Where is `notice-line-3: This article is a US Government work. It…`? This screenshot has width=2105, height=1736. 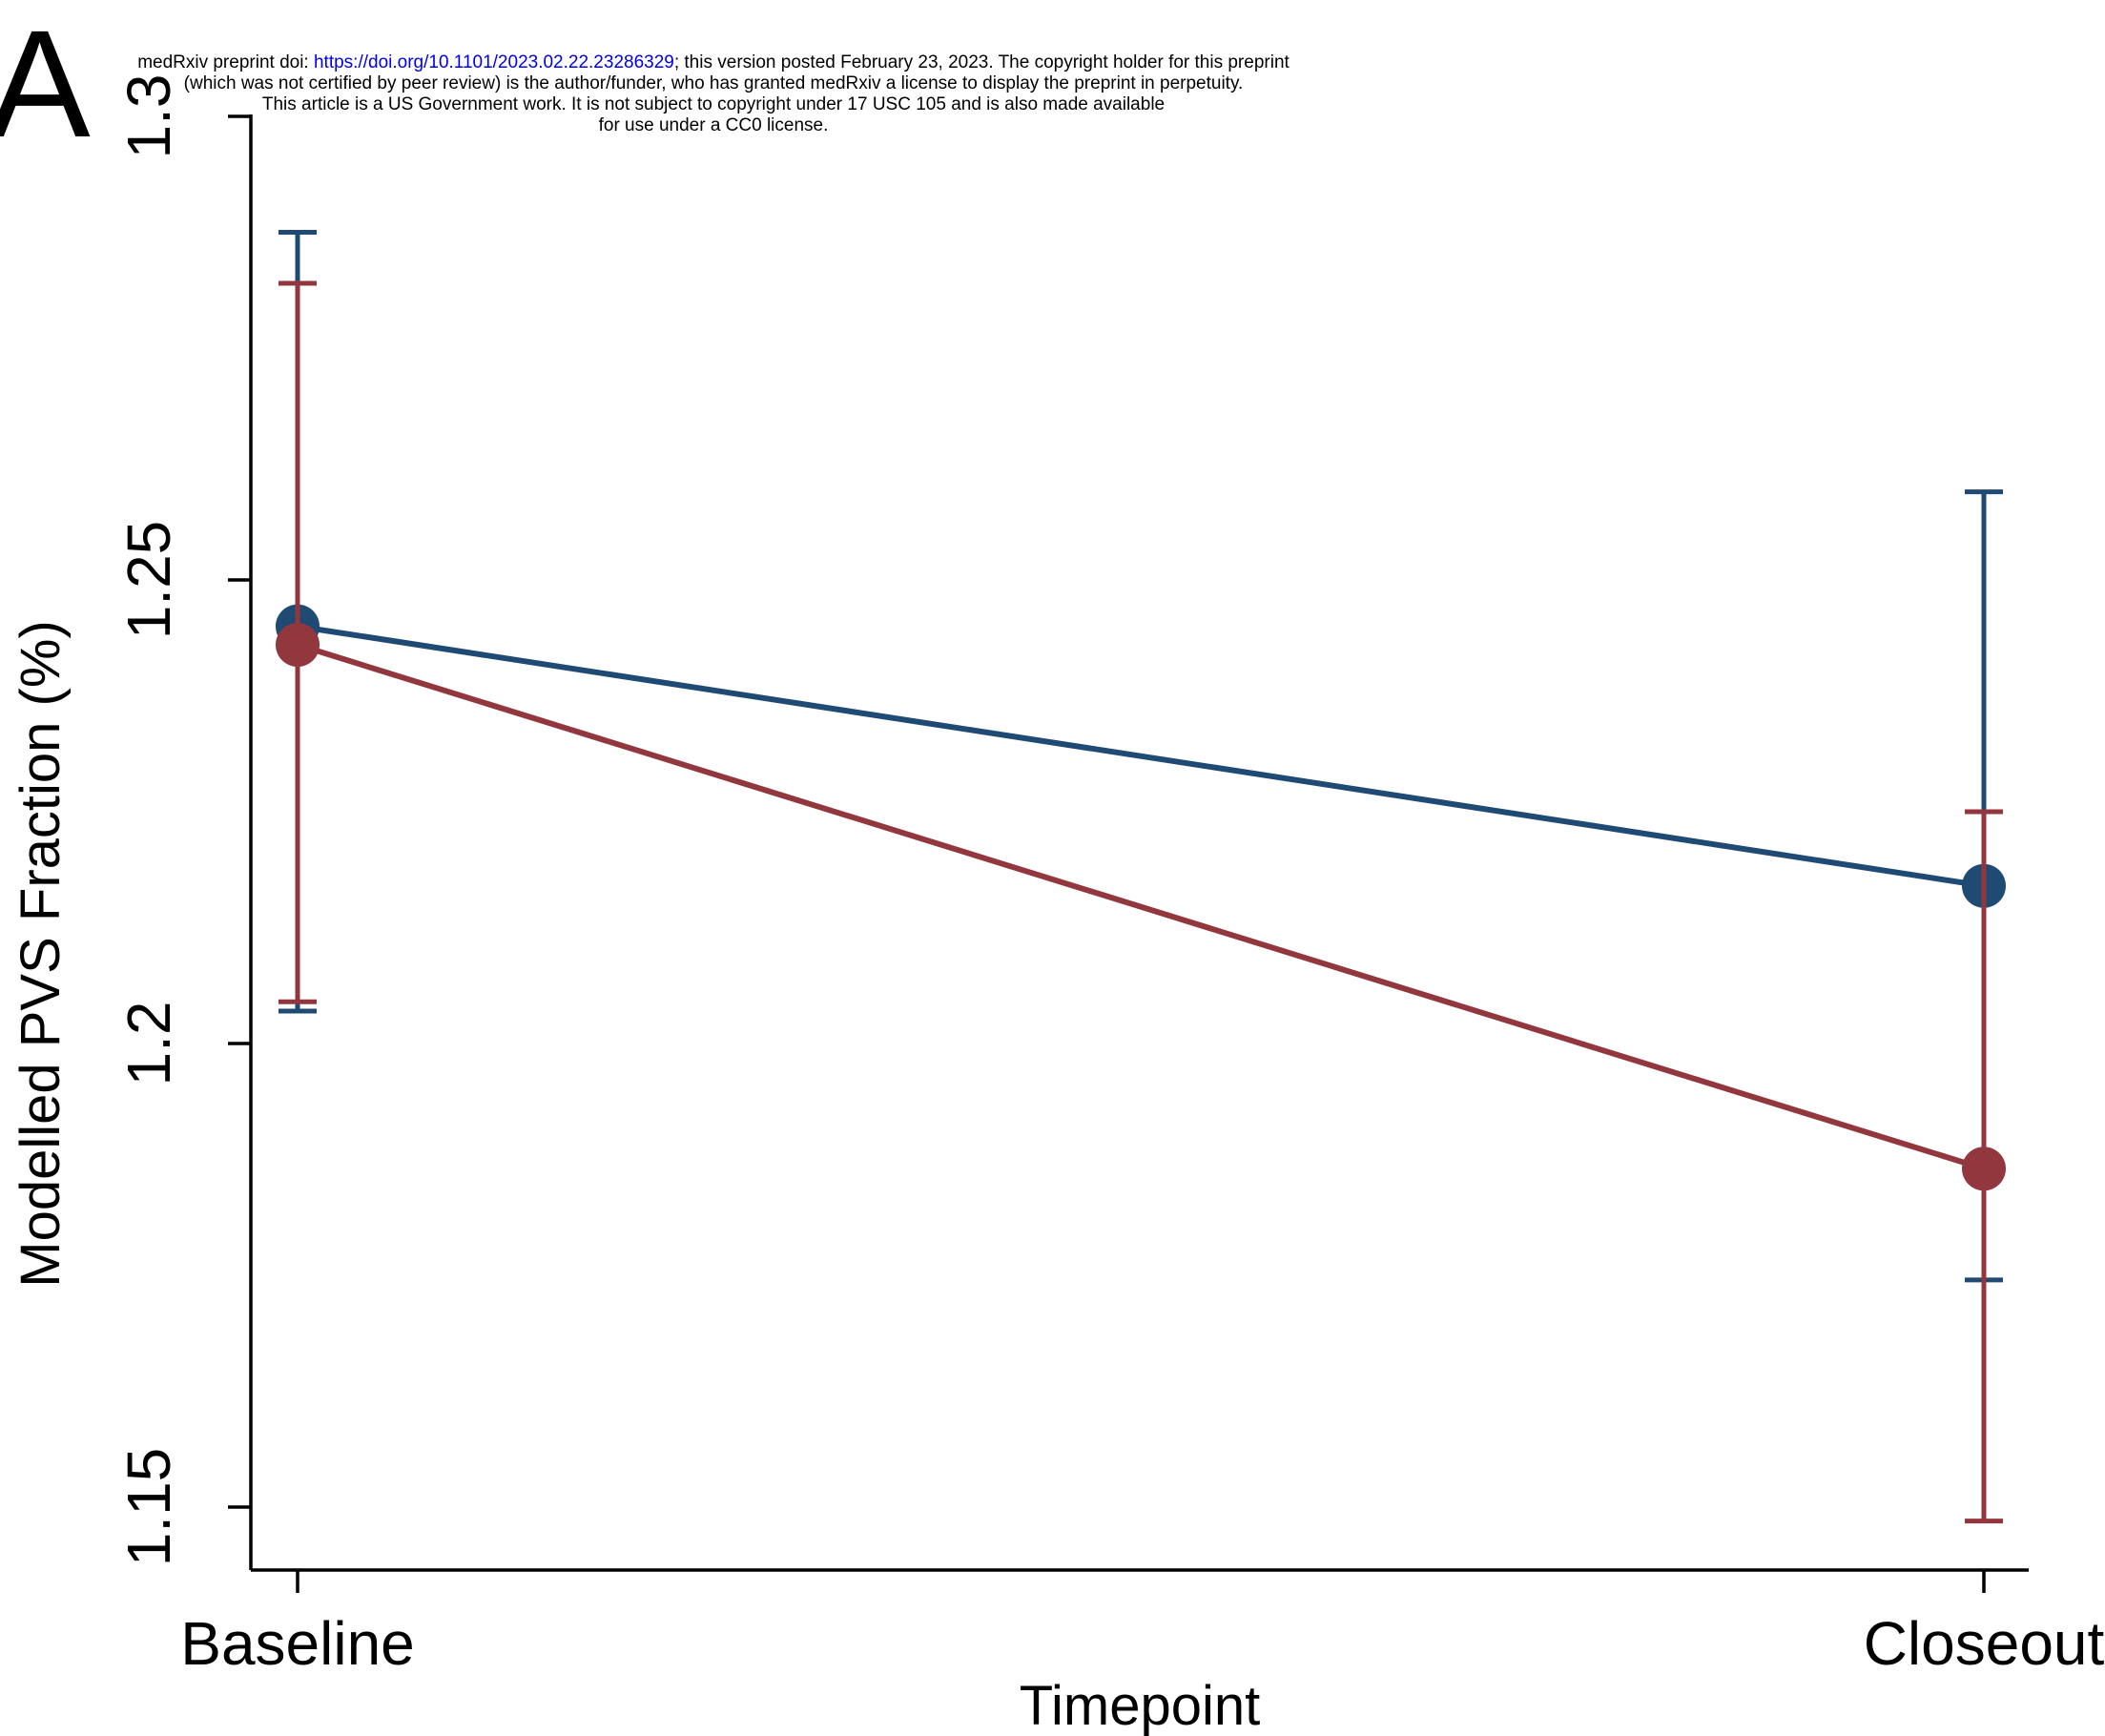 notice-line-3: This article is a US Government work. It… is located at coordinates (713, 104).